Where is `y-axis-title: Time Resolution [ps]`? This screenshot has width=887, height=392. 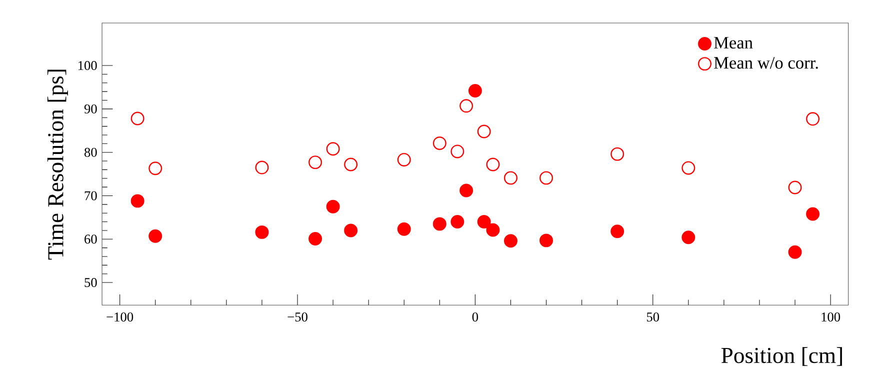 y-axis-title: Time Resolution [ps] is located at coordinates (57, 165).